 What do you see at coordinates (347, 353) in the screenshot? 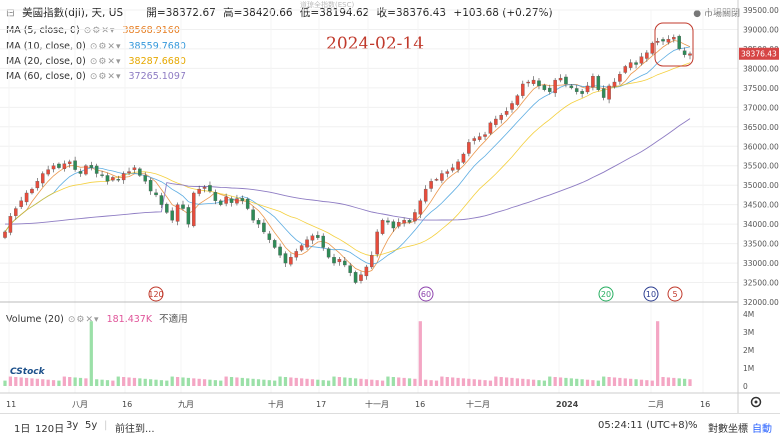
I see `volume-bars` at bounding box center [347, 353].